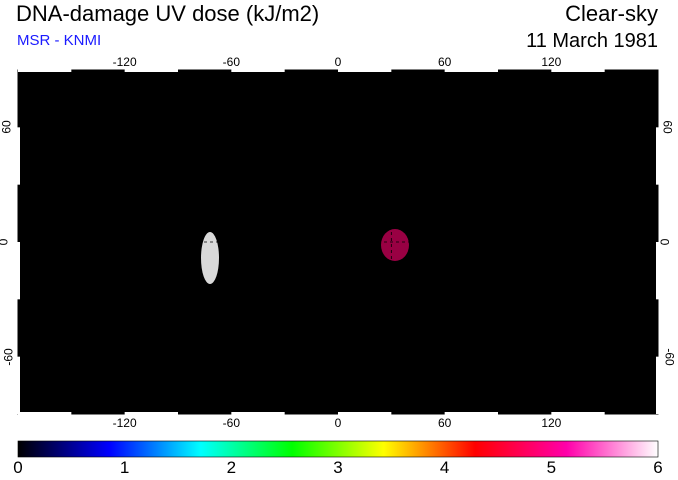  Describe the element at coordinates (231, 423) in the screenshot. I see `longitude-tick-bottom: -60` at that location.